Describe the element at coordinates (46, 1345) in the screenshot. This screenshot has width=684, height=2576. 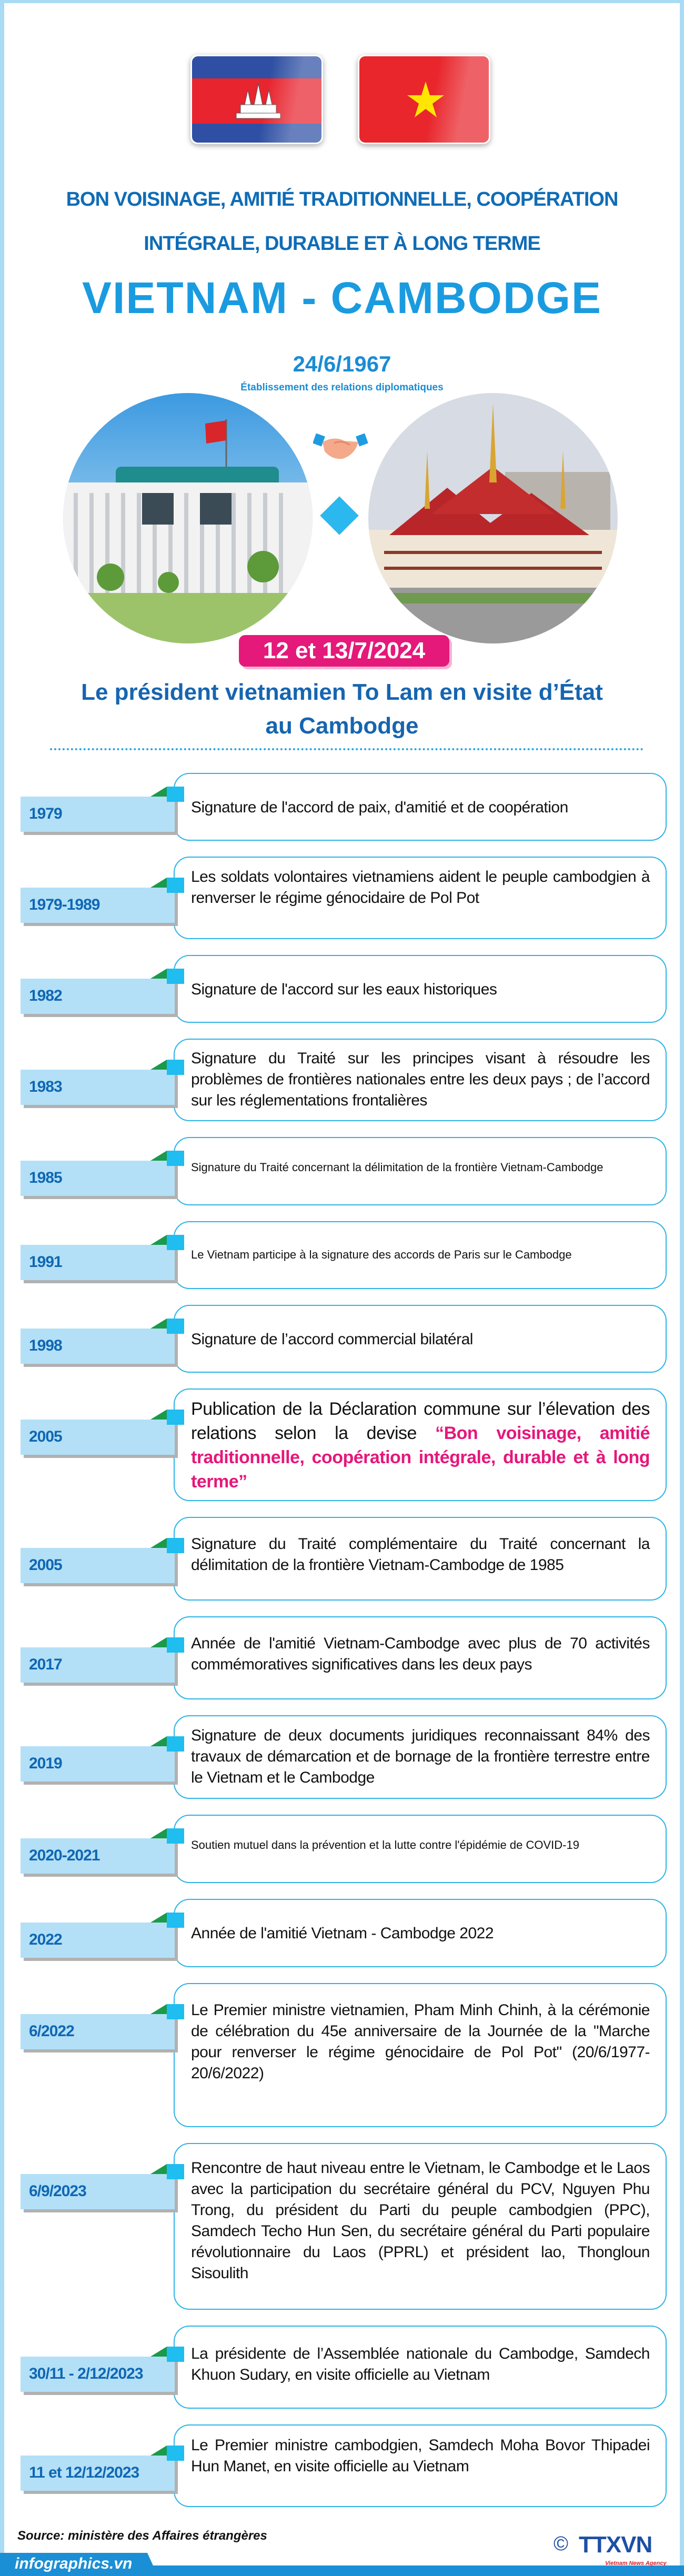
I see `year-text: 1998` at that location.